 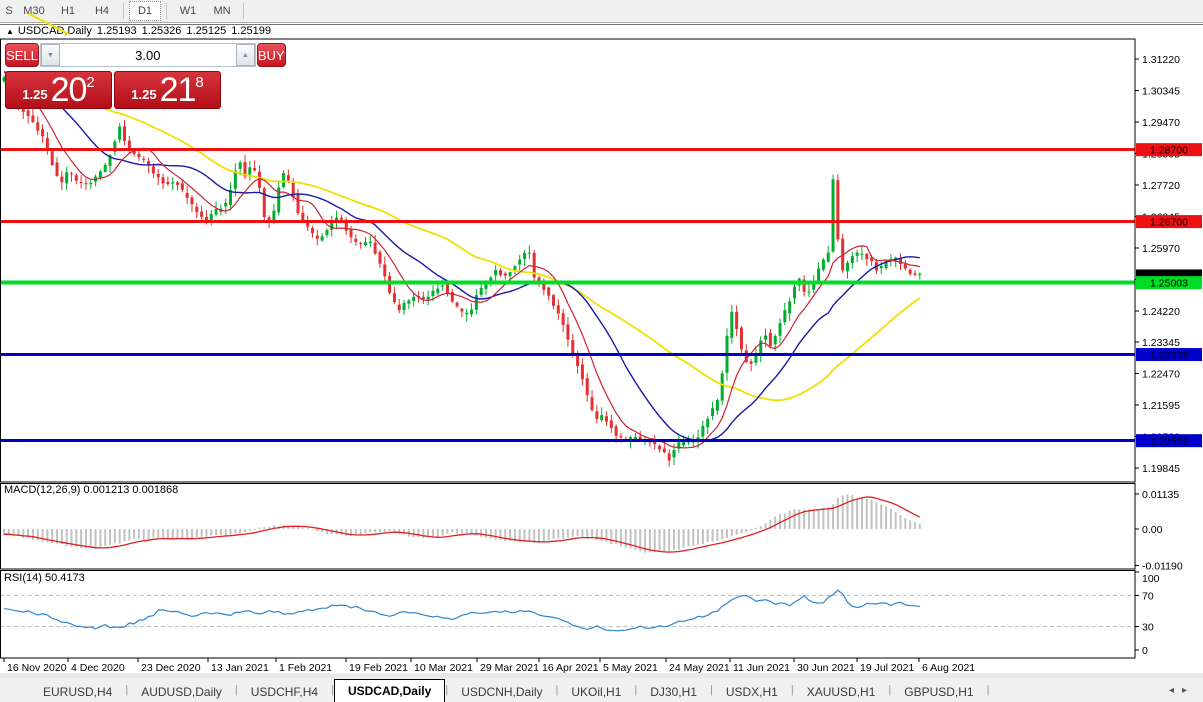 I want to click on x-axis-date-label: 13 Jan 2021, so click(x=240, y=668).